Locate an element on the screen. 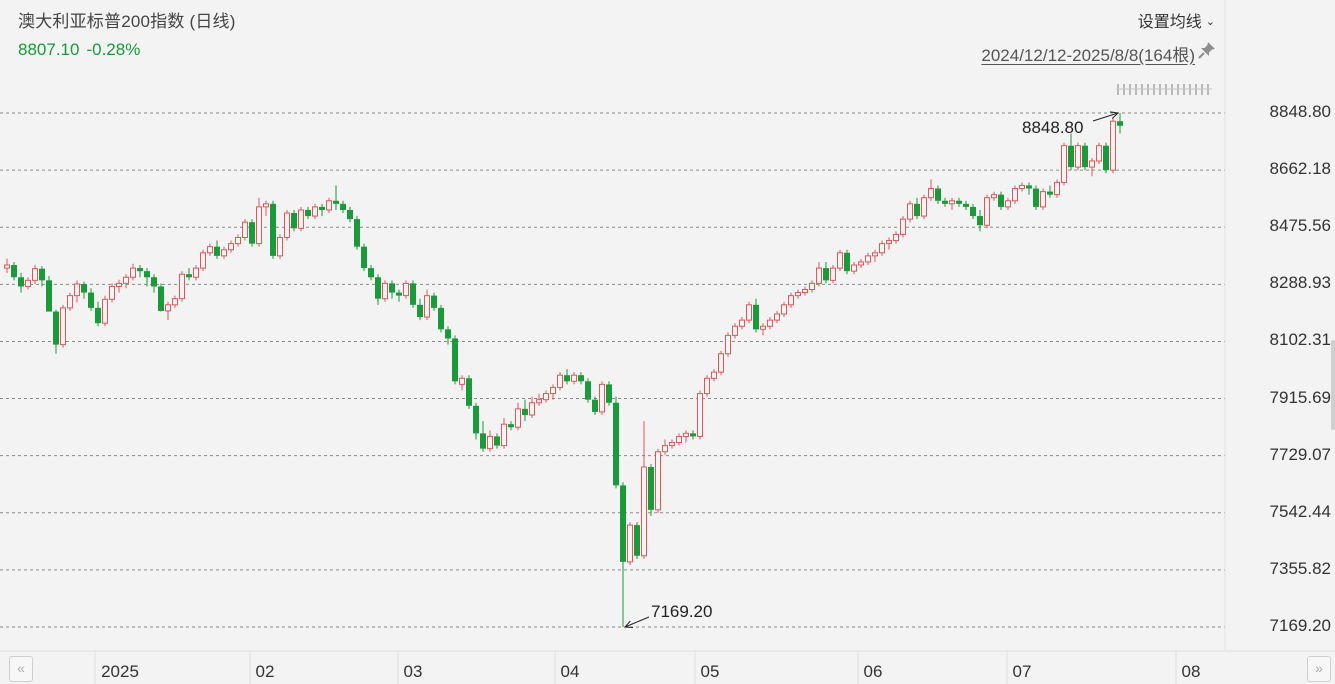 The image size is (1335, 684). chart-scroll-track is located at coordinates (669, 669).